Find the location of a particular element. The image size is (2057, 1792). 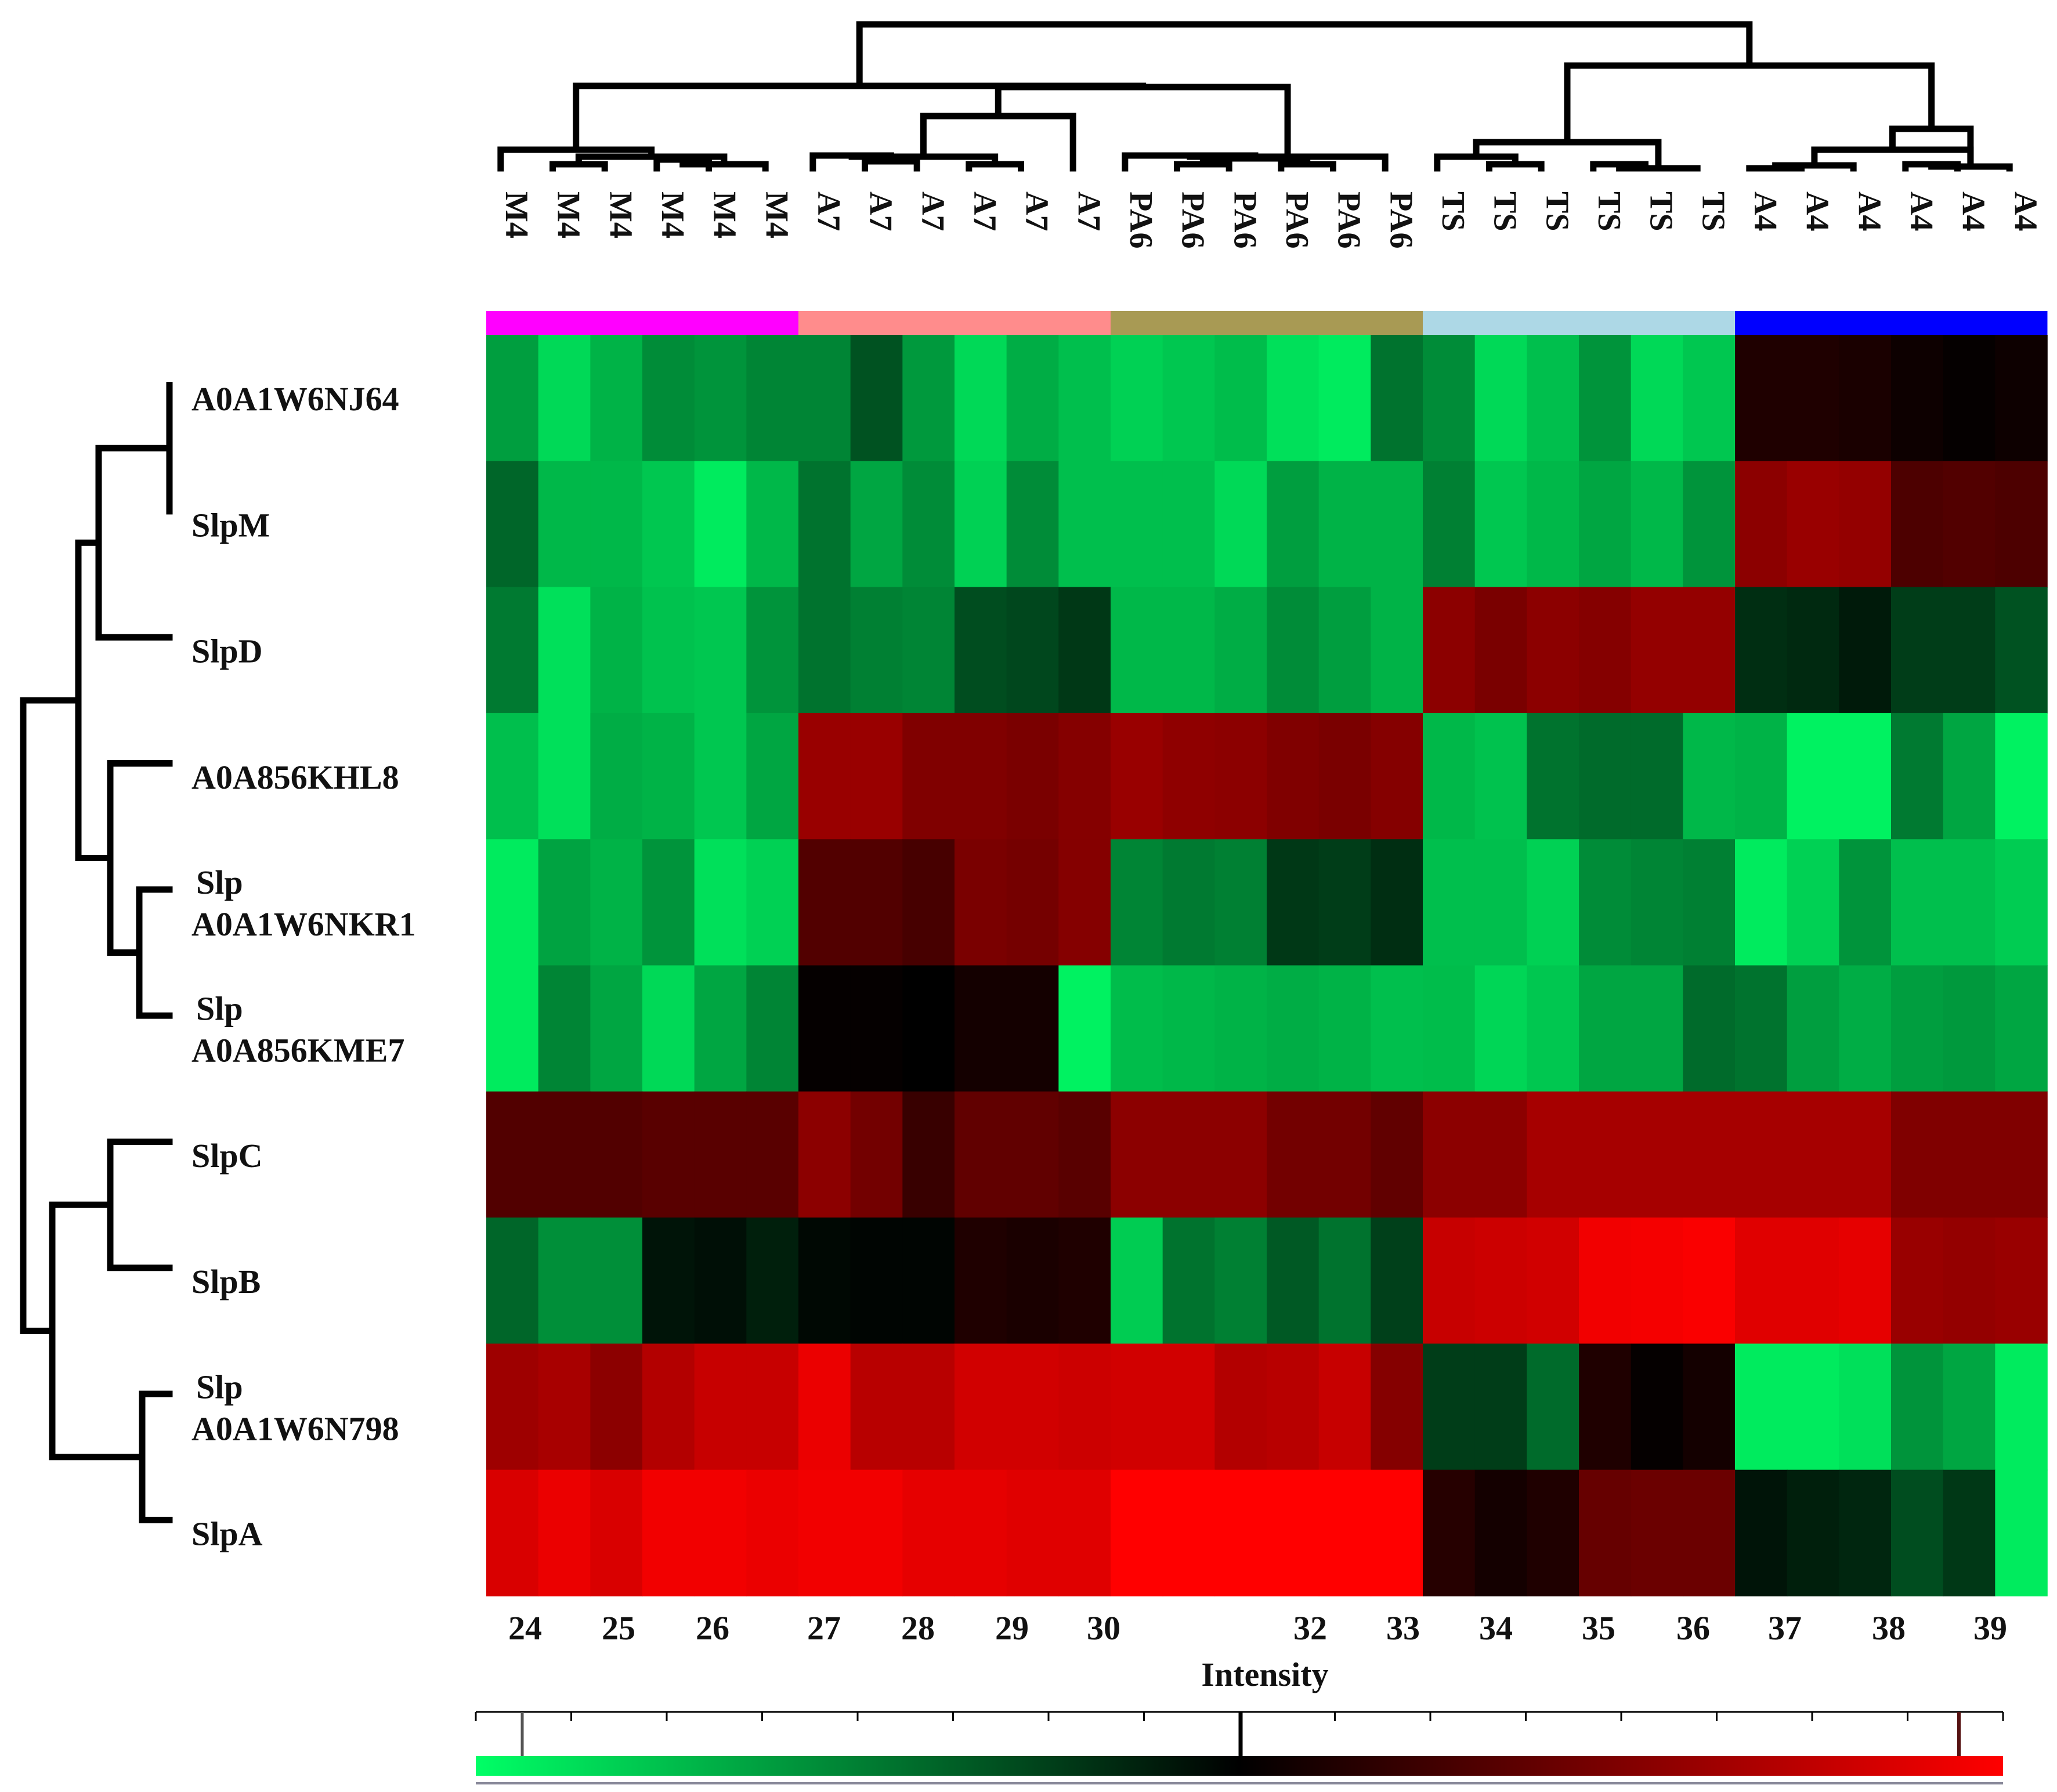

row-label: Slp is located at coordinates (220, 1387).